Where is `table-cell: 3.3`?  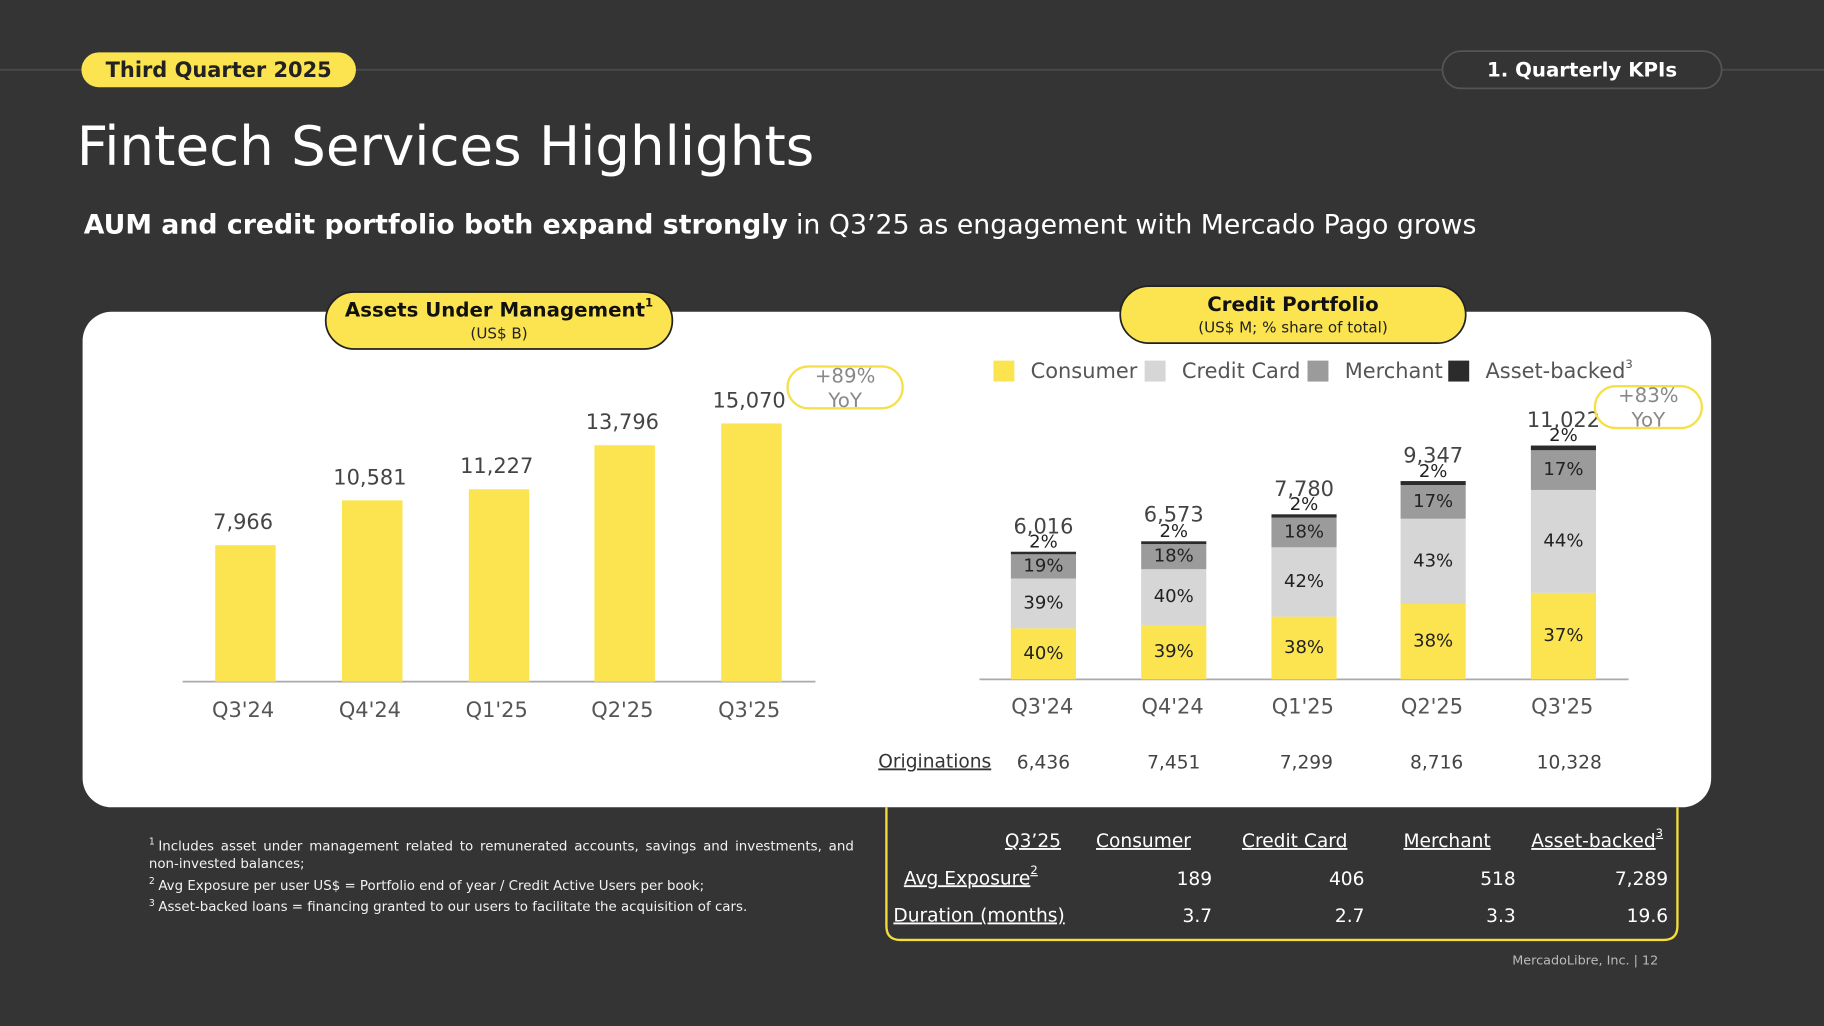
table-cell: 3.3 is located at coordinates (1501, 916).